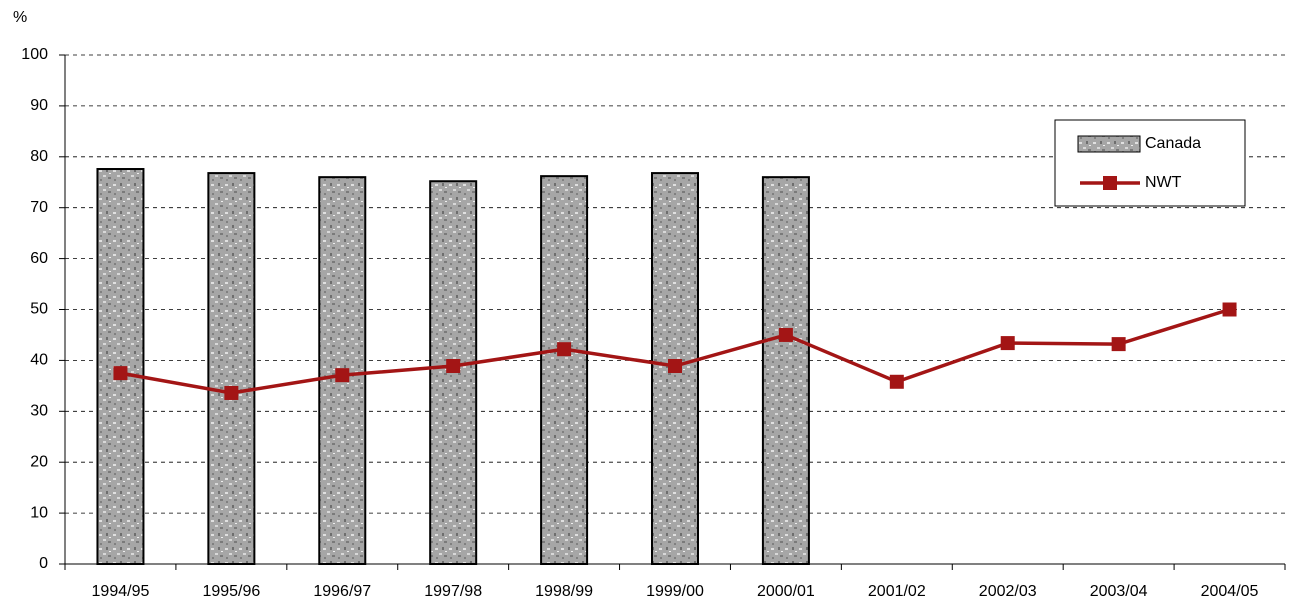  Describe the element at coordinates (1230, 591) in the screenshot. I see `x-tick-label: 2004/05` at that location.